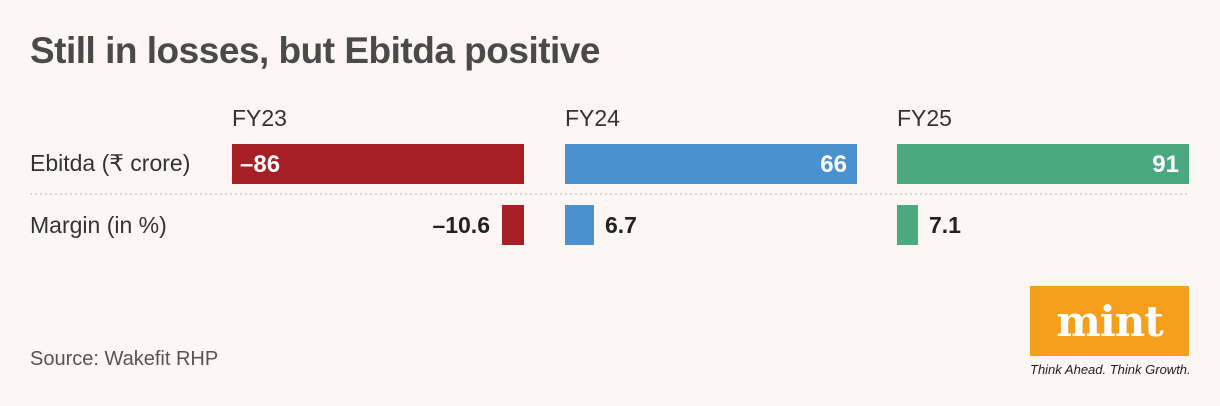 This screenshot has height=406, width=1220. Describe the element at coordinates (711, 164) in the screenshot. I see `ebitda-bar-fy24` at that location.